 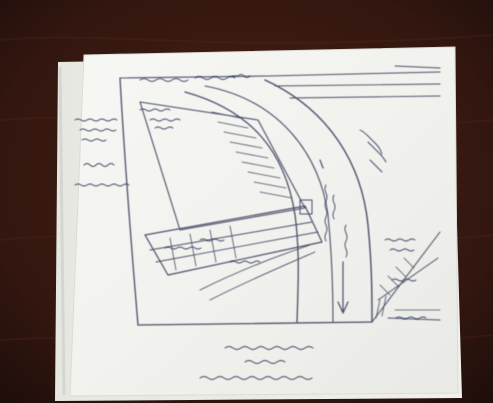 What do you see at coordinates (318, 201) in the screenshot?
I see `sketch-road-outer` at bounding box center [318, 201].